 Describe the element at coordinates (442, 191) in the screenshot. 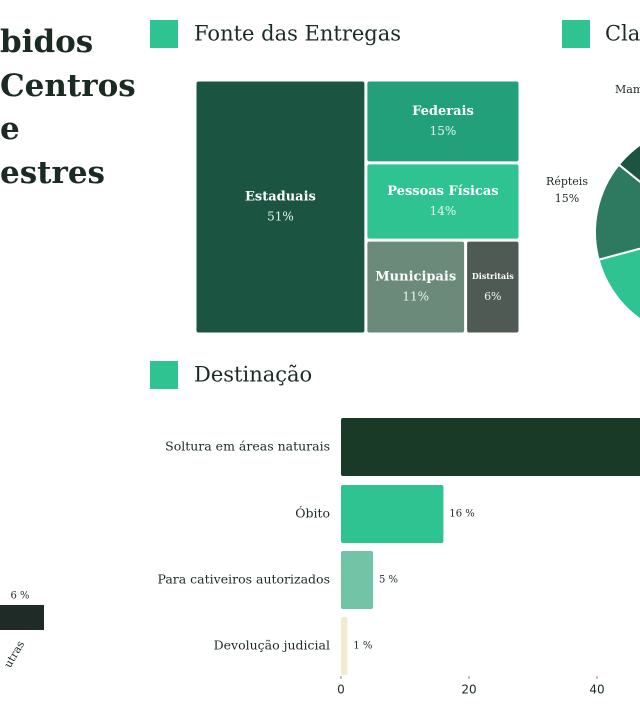

I see `cell-label: Pessoas Físicas` at that location.